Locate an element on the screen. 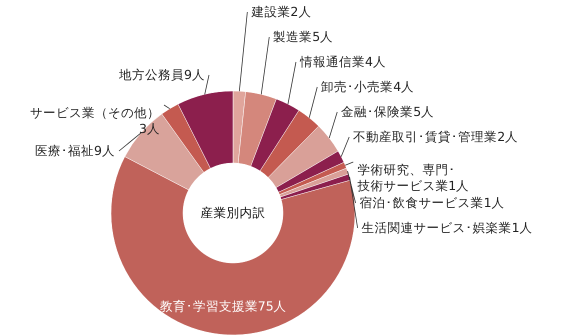  slice-label: 生活関連サービス･娯楽業1人 is located at coordinates (447, 227).